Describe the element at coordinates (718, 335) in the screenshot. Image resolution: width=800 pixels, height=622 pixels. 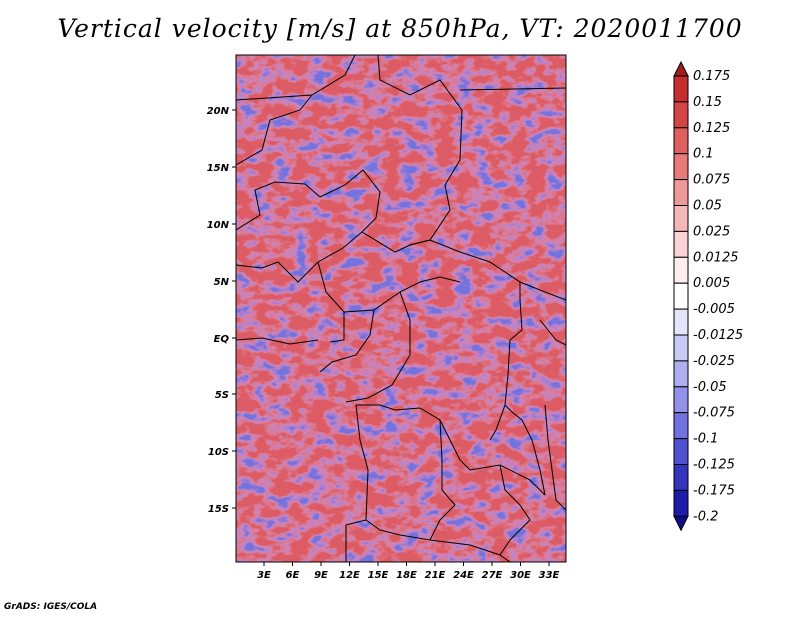
I see `colorbar-label: -0.0125` at that location.